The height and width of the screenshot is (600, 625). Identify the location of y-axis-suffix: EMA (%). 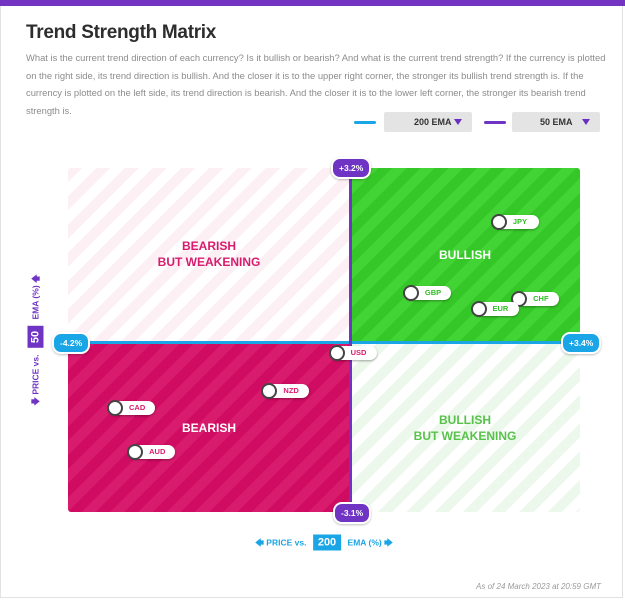
(35, 302).